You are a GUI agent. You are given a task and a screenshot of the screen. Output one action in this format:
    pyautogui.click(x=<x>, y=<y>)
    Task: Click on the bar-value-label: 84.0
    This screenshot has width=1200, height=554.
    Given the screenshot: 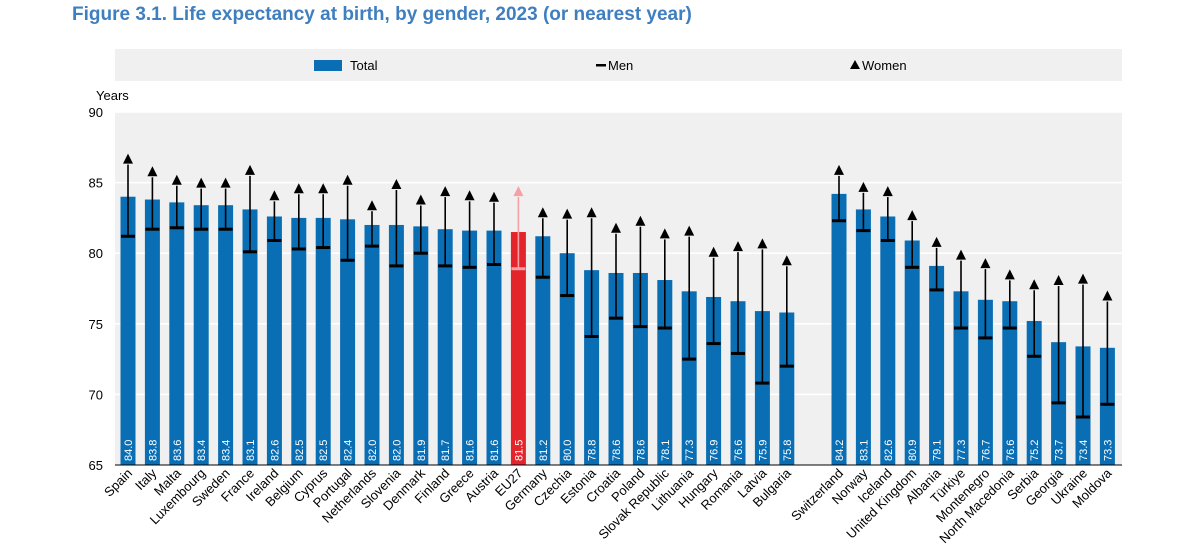 What is the action you would take?
    pyautogui.click(x=129, y=450)
    